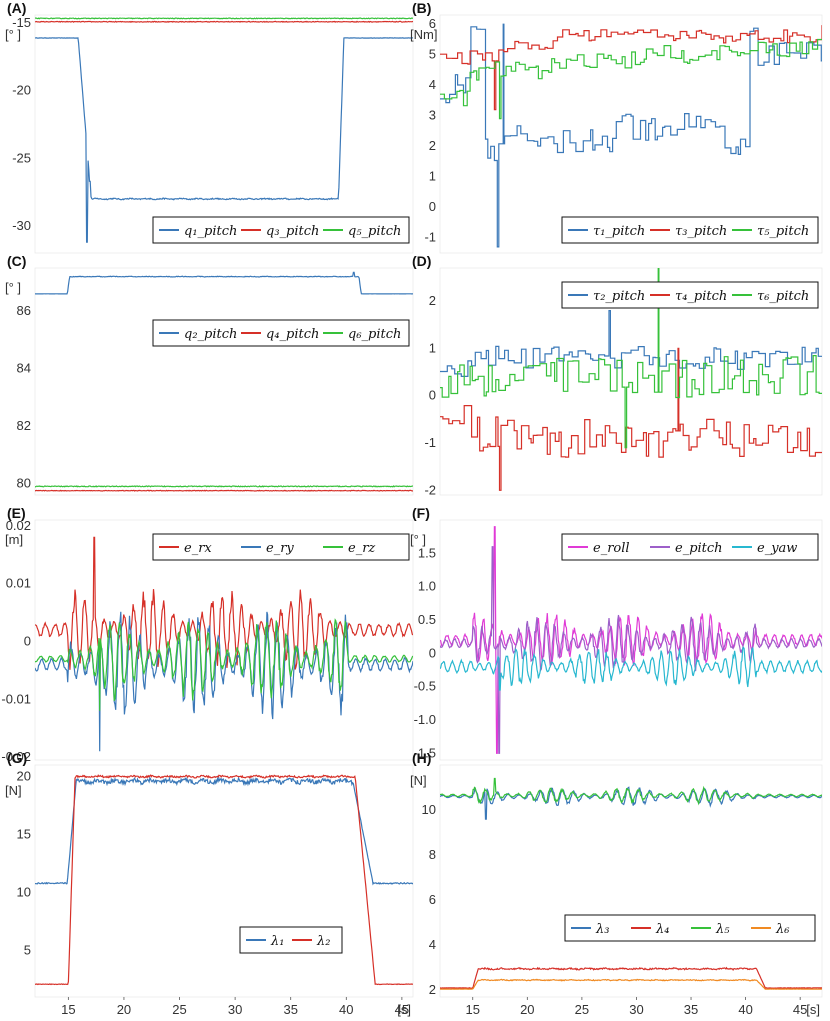 Image resolution: width=830 pixels, height=1021 pixels. What do you see at coordinates (21, 225) in the screenshot?
I see `ytick-label: -30` at bounding box center [21, 225].